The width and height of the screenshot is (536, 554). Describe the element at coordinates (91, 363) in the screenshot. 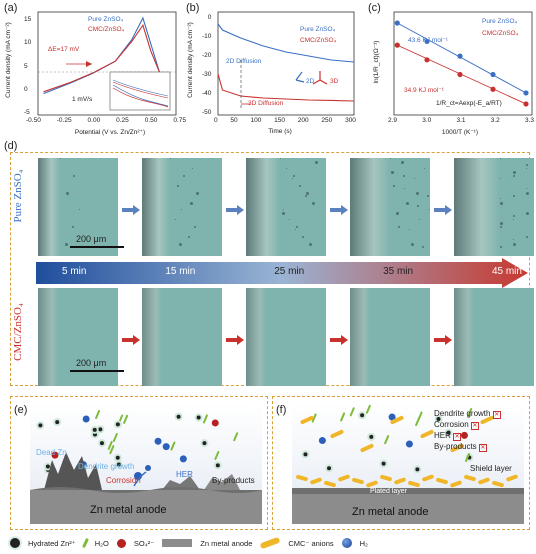

I see `scale-bar-label-2: 200 μm` at that location.